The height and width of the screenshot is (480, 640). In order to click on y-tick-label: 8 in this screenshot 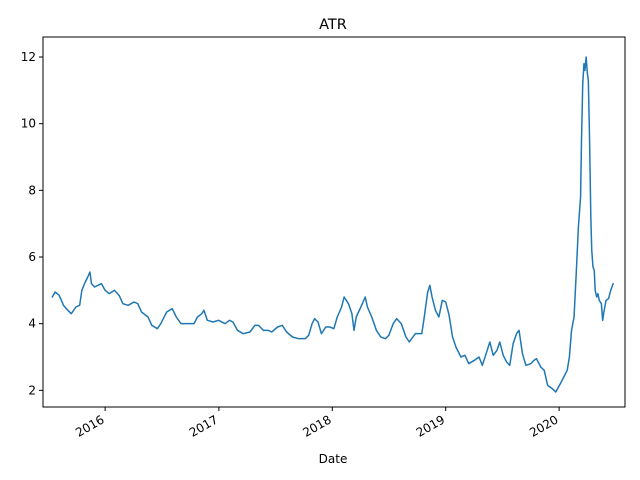, I will do `click(32, 190)`.